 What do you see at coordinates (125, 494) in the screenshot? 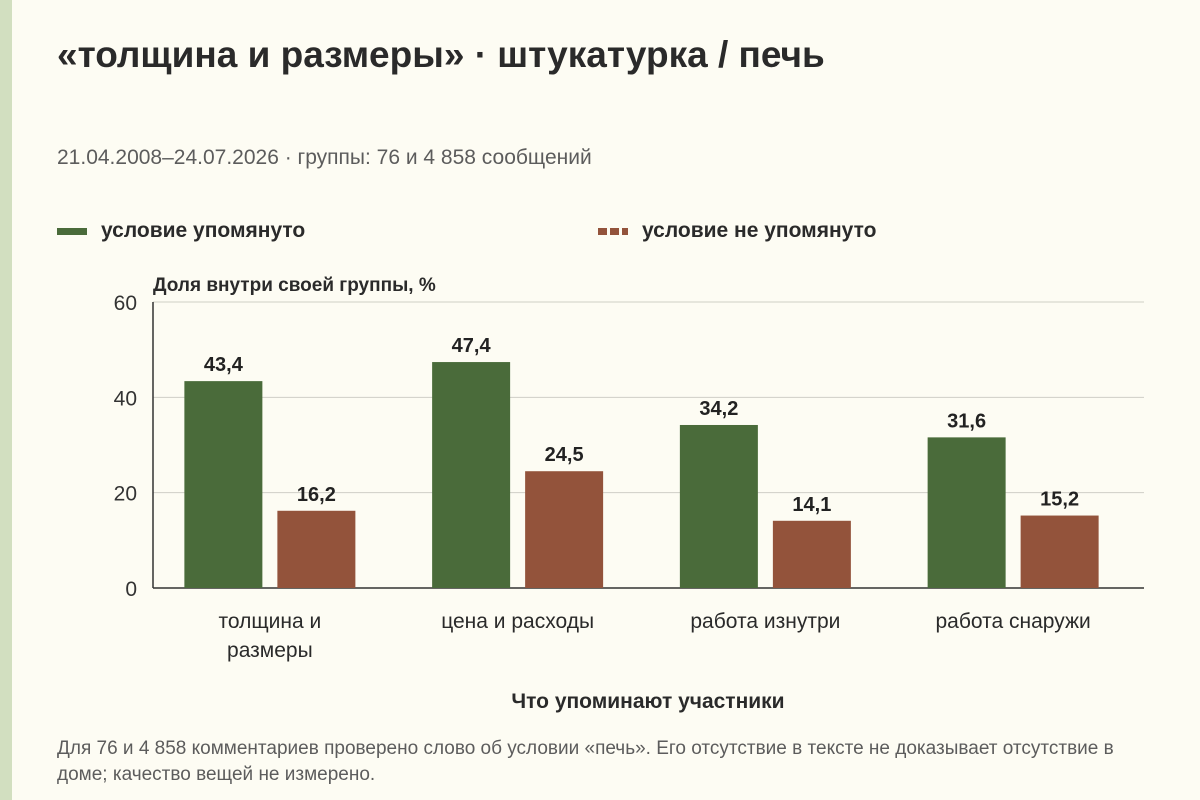
I see `y-tick-label: 20` at bounding box center [125, 494].